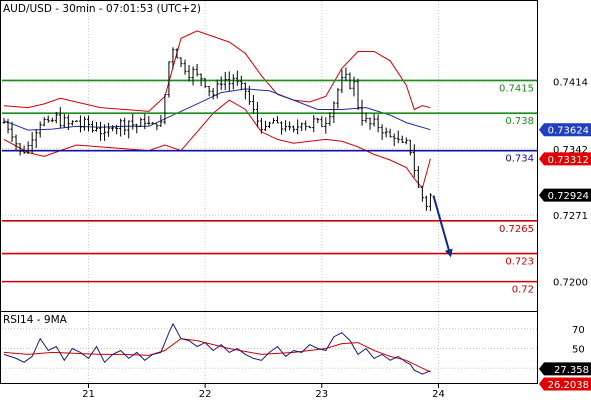 Image resolution: width=591 pixels, height=402 pixels. I want to click on price-badge-ma: 0.73624, so click(565, 130).